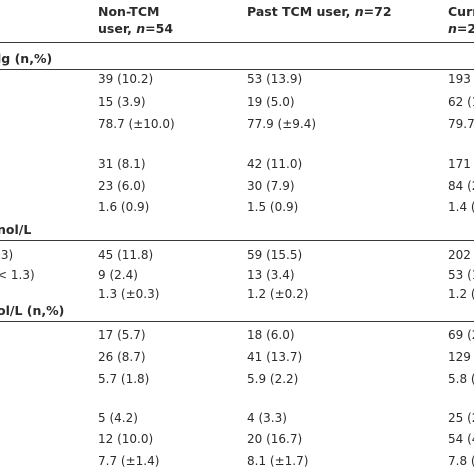 The width and height of the screenshot is (474, 474). What do you see at coordinates (271, 102) in the screenshot?
I see `cell-past-tcm: 19 (5.0)` at bounding box center [271, 102].